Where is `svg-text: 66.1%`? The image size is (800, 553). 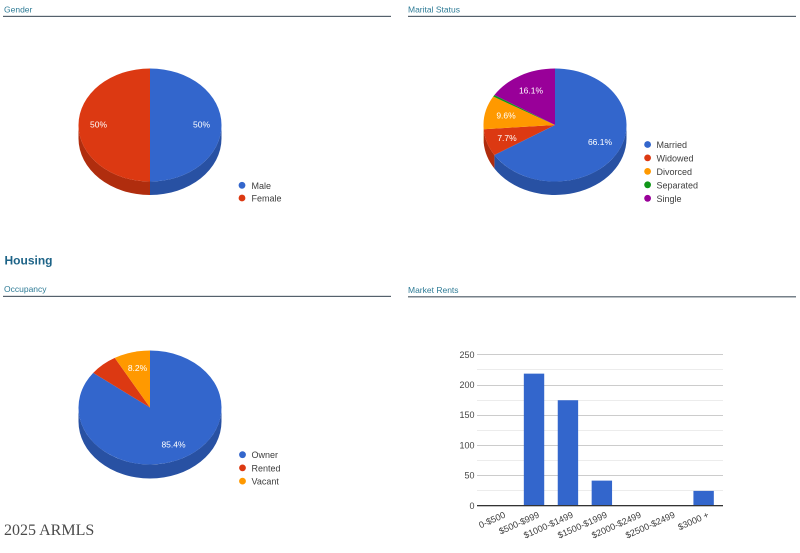 svg-text: 66.1% is located at coordinates (600, 142).